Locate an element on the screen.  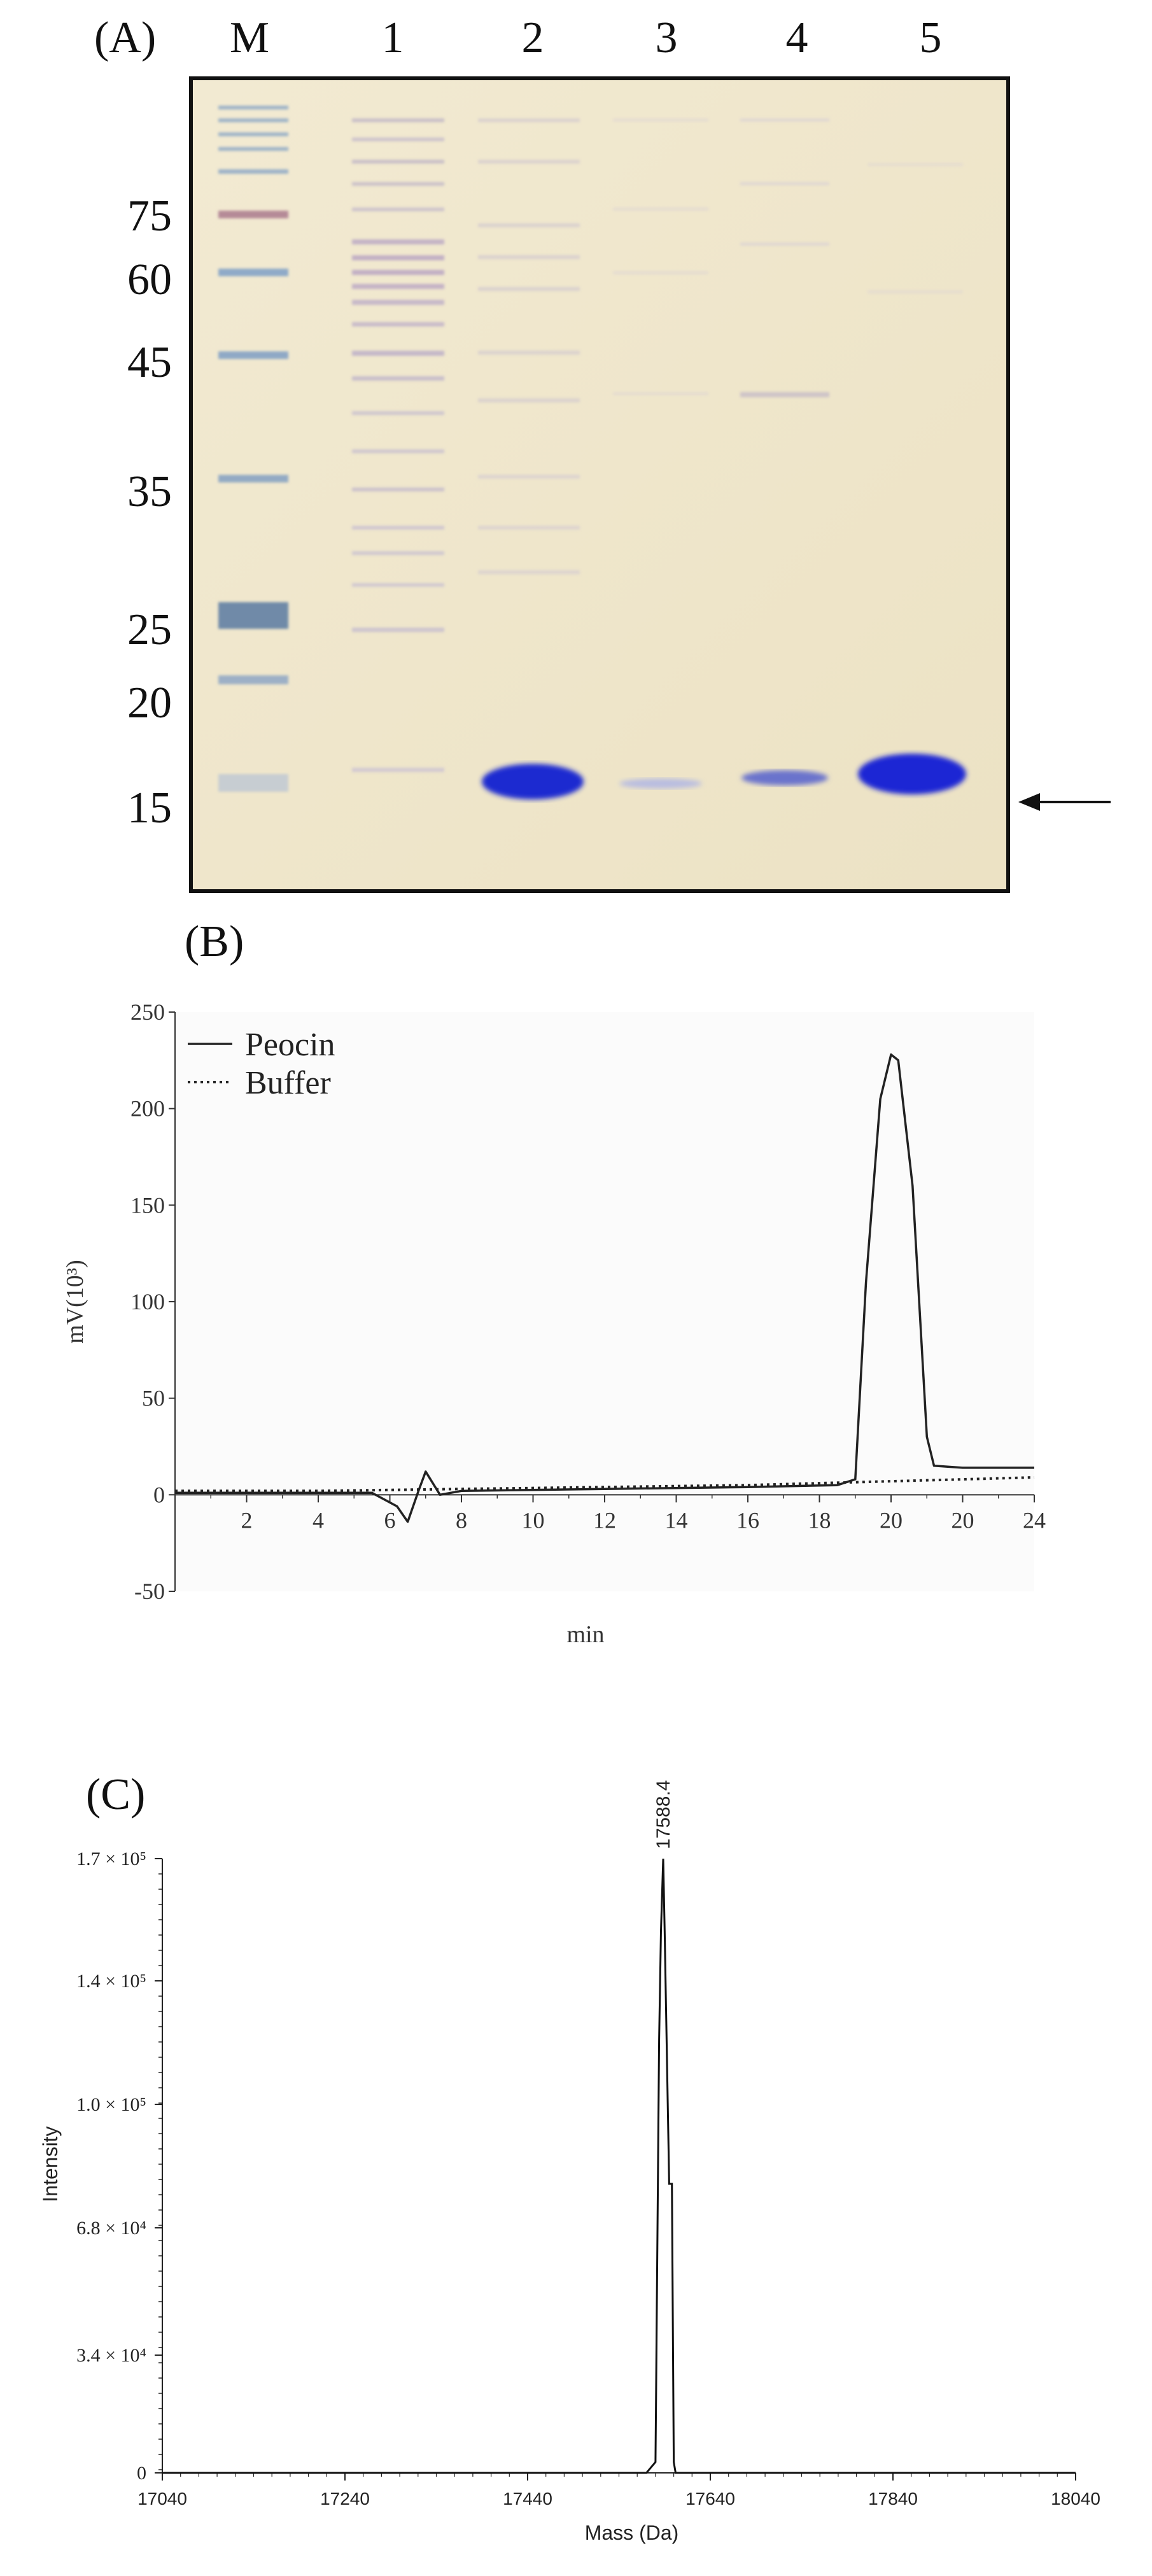
arrow-left-icon is located at coordinates (1064, 802).